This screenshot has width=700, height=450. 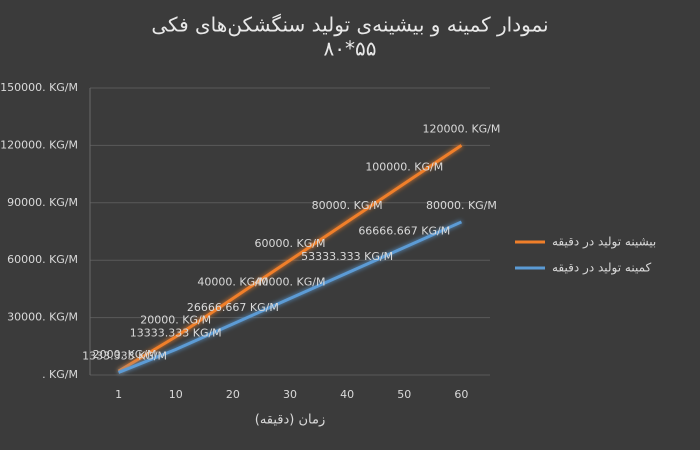 I want to click on x-tick-label: 50, so click(x=404, y=394).